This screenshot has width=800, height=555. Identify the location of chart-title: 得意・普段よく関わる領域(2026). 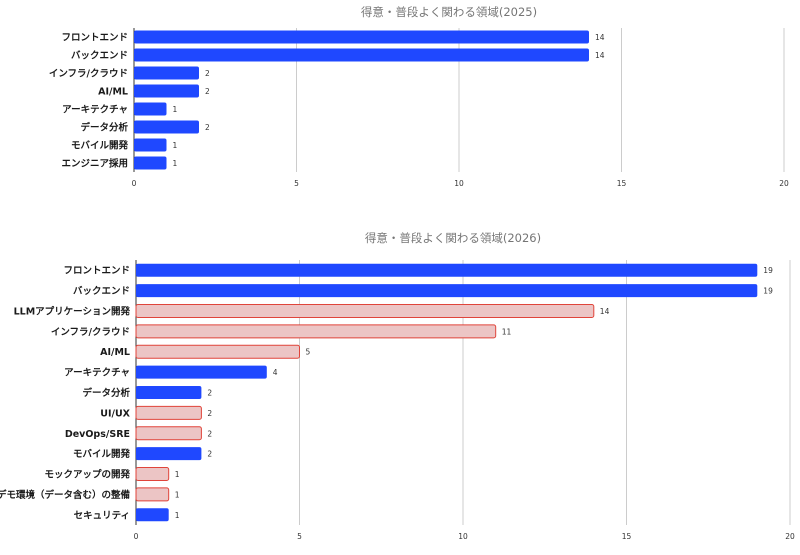
(453, 238).